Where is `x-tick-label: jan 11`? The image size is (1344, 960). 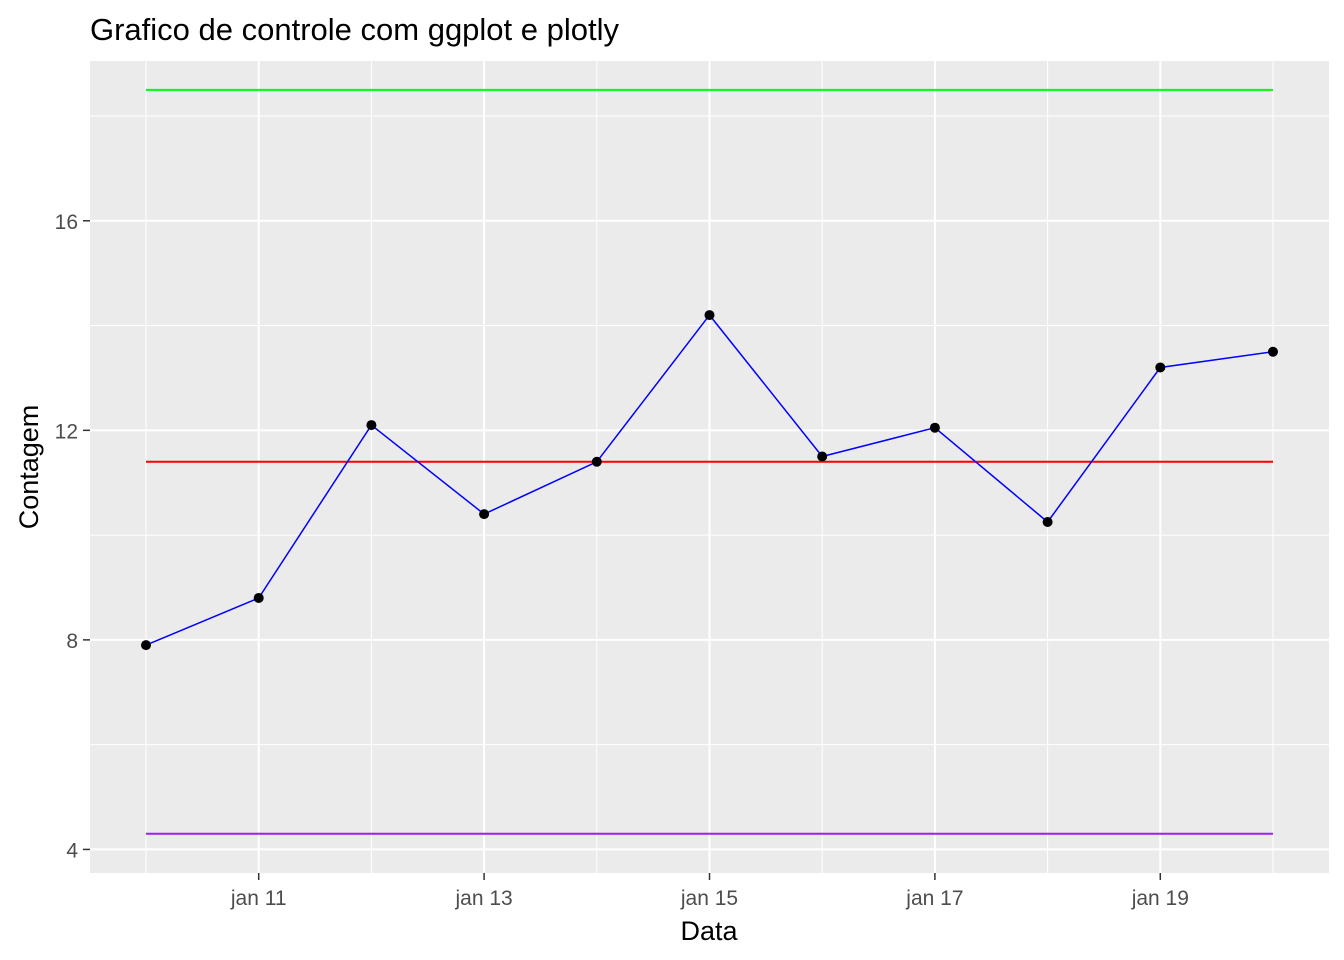 x-tick-label: jan 11 is located at coordinates (258, 898).